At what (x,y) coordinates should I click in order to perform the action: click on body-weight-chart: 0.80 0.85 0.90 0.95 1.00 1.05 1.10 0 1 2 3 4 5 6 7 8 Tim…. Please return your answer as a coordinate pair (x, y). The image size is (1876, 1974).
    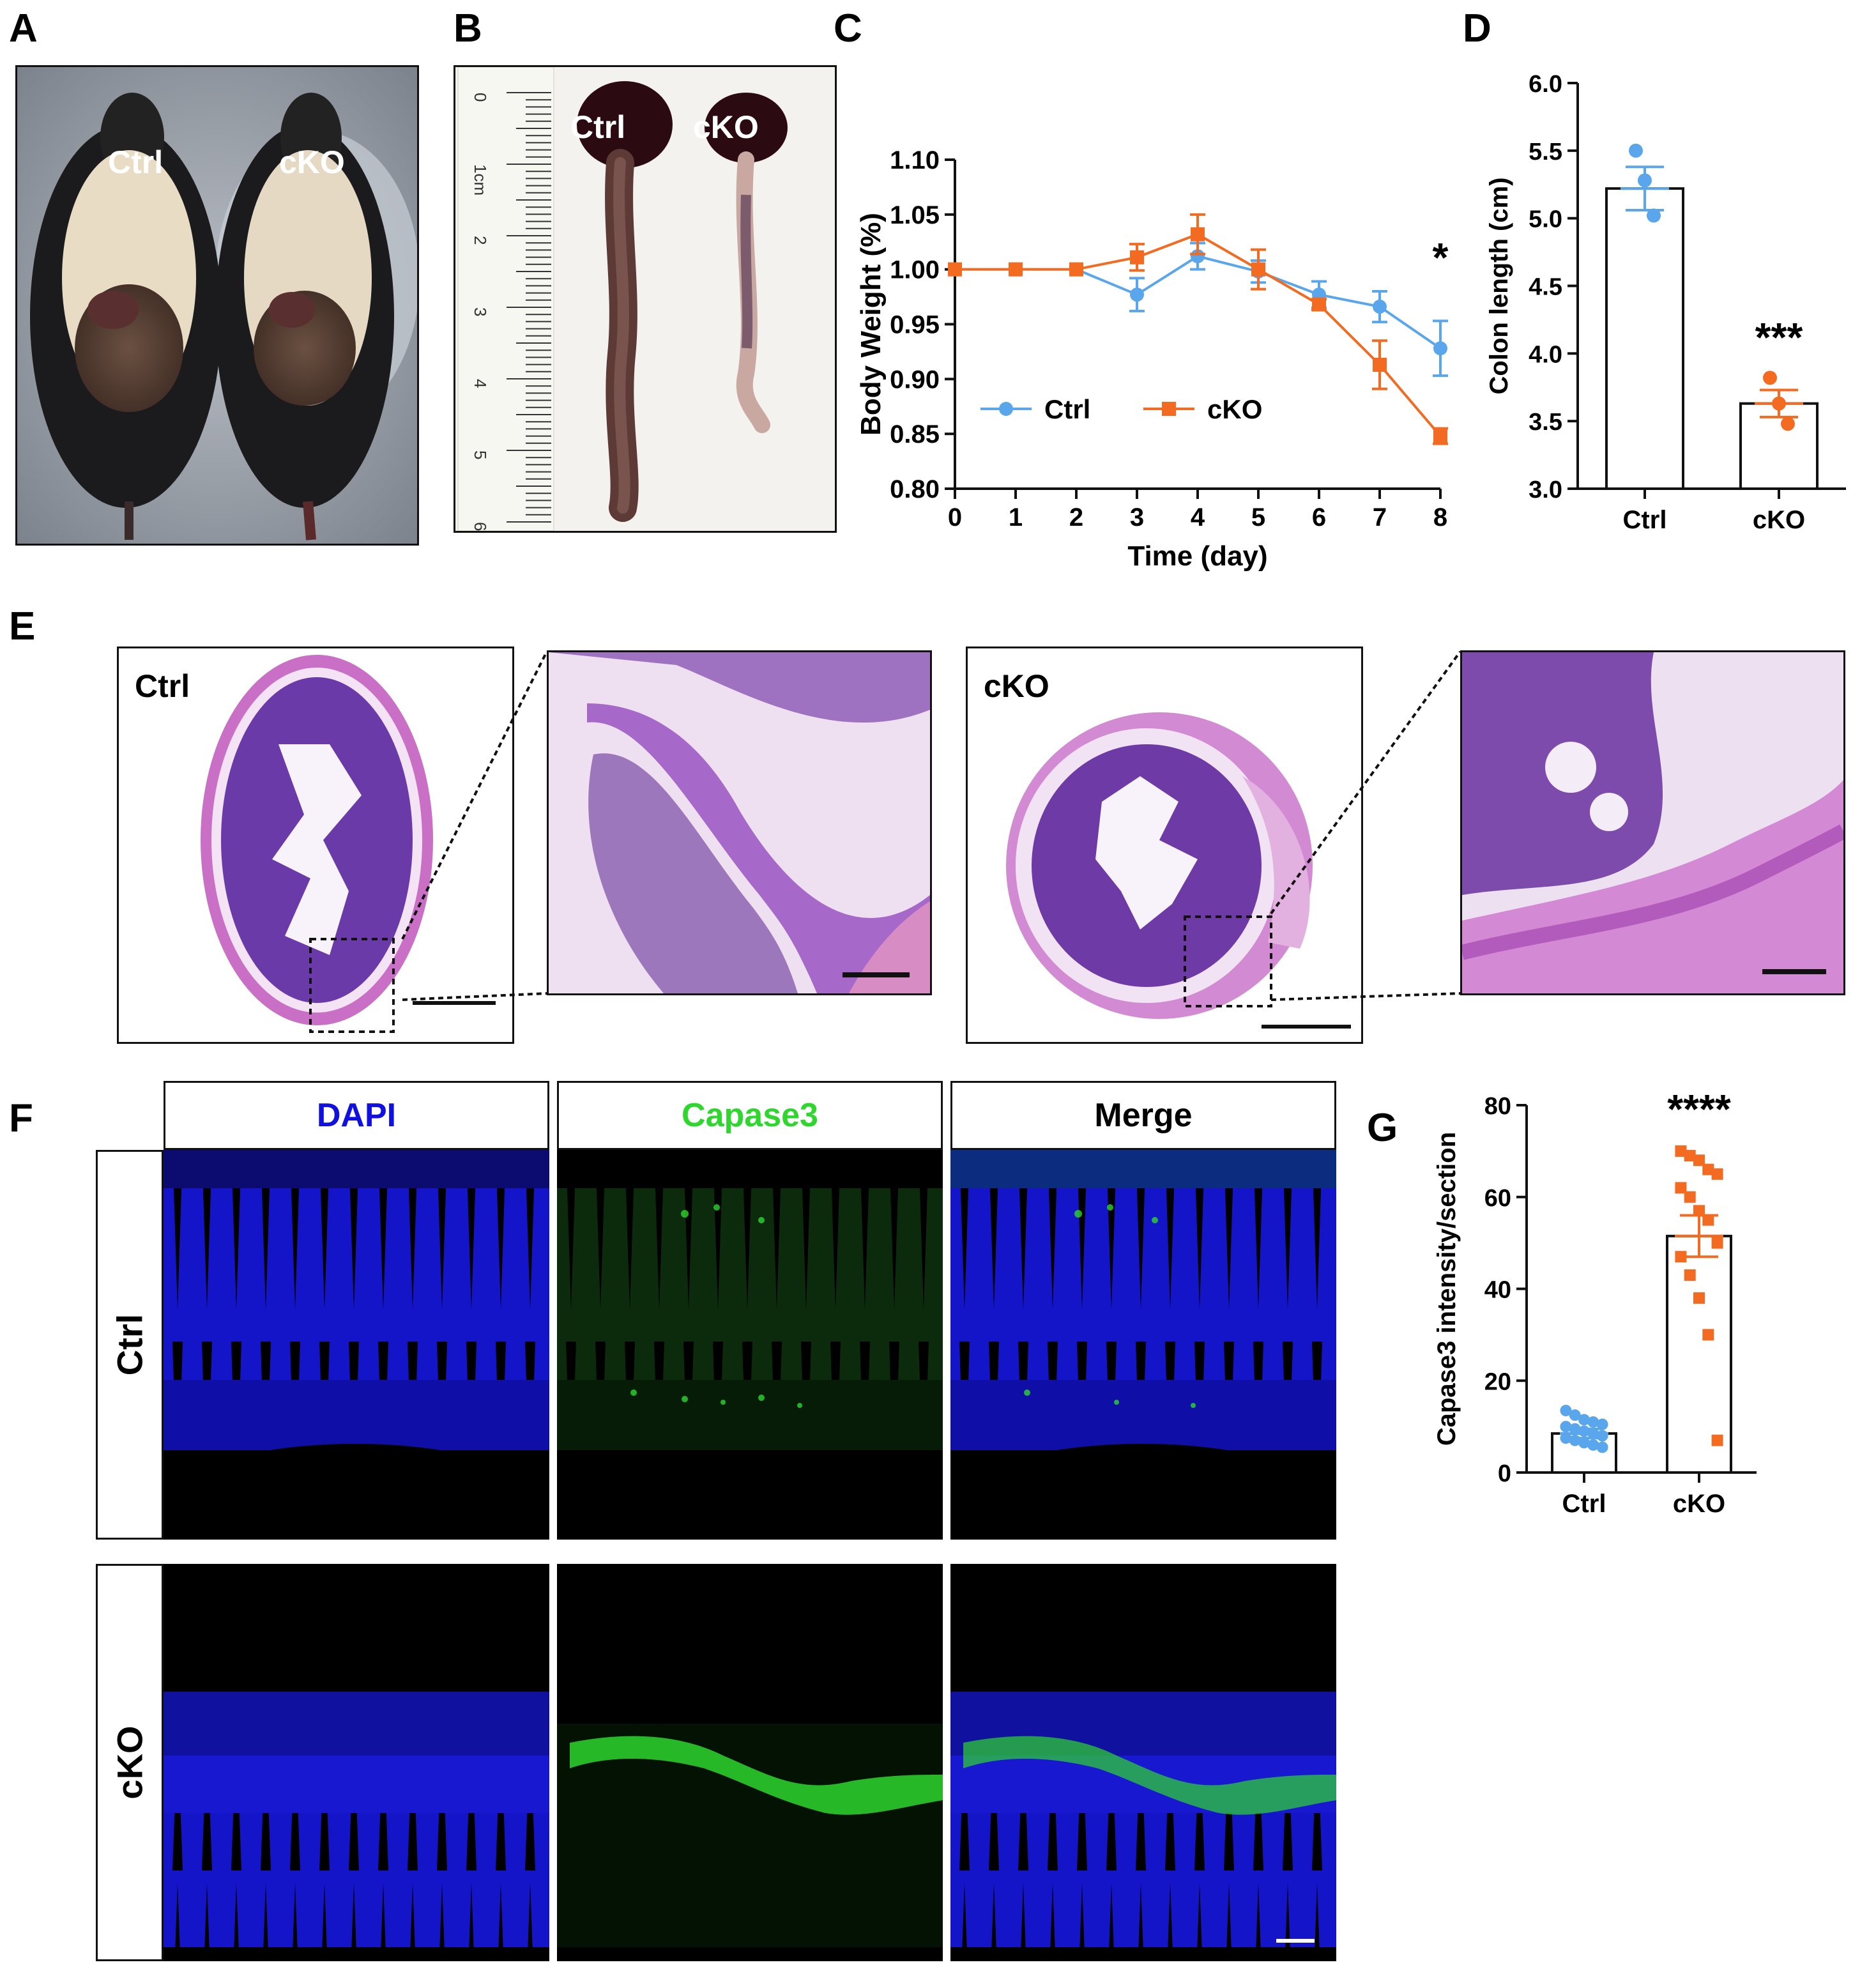
    Looking at the image, I should click on (1152, 359).